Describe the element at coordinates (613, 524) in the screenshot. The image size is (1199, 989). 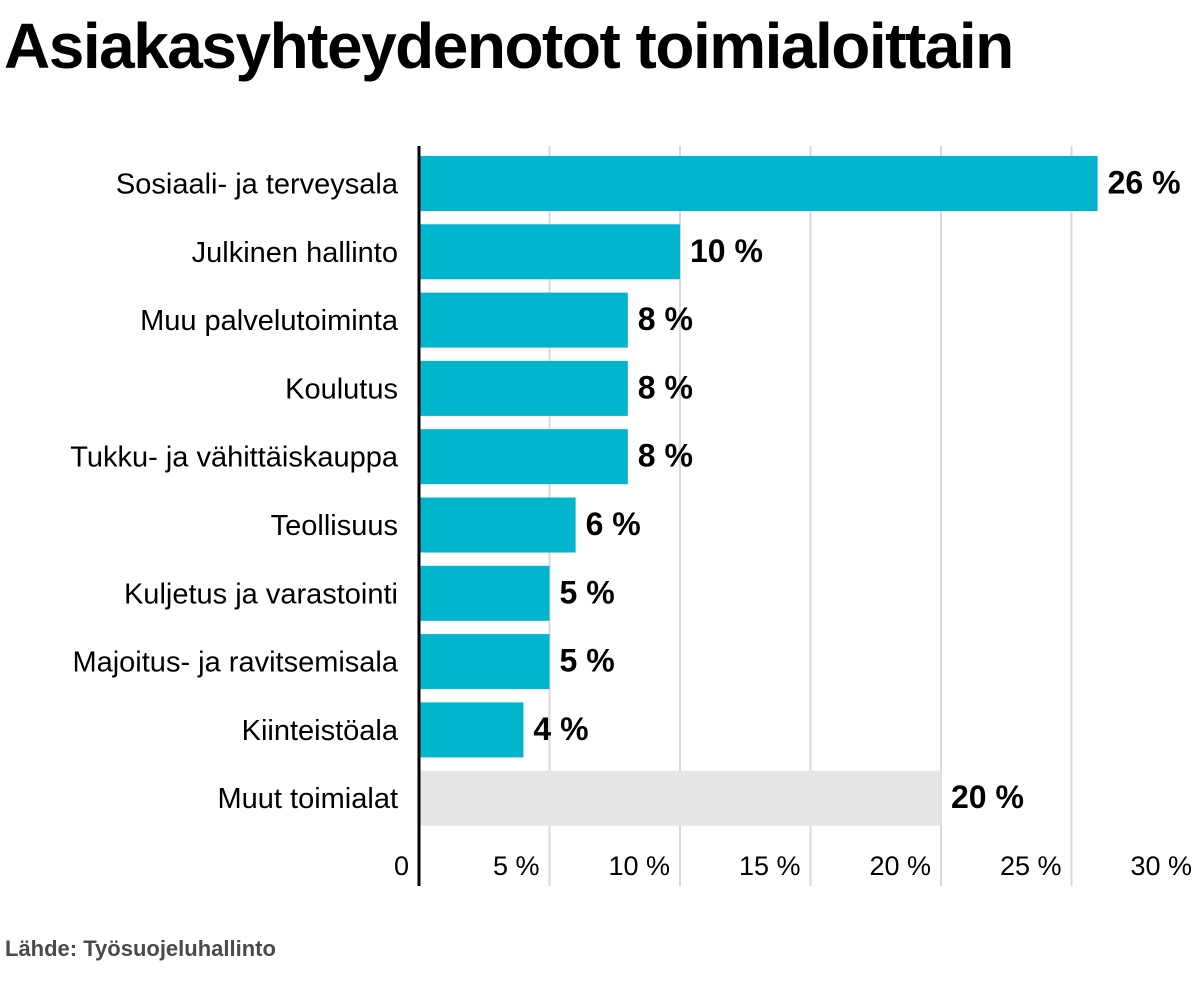
I see `value-label-5: 6 %` at that location.